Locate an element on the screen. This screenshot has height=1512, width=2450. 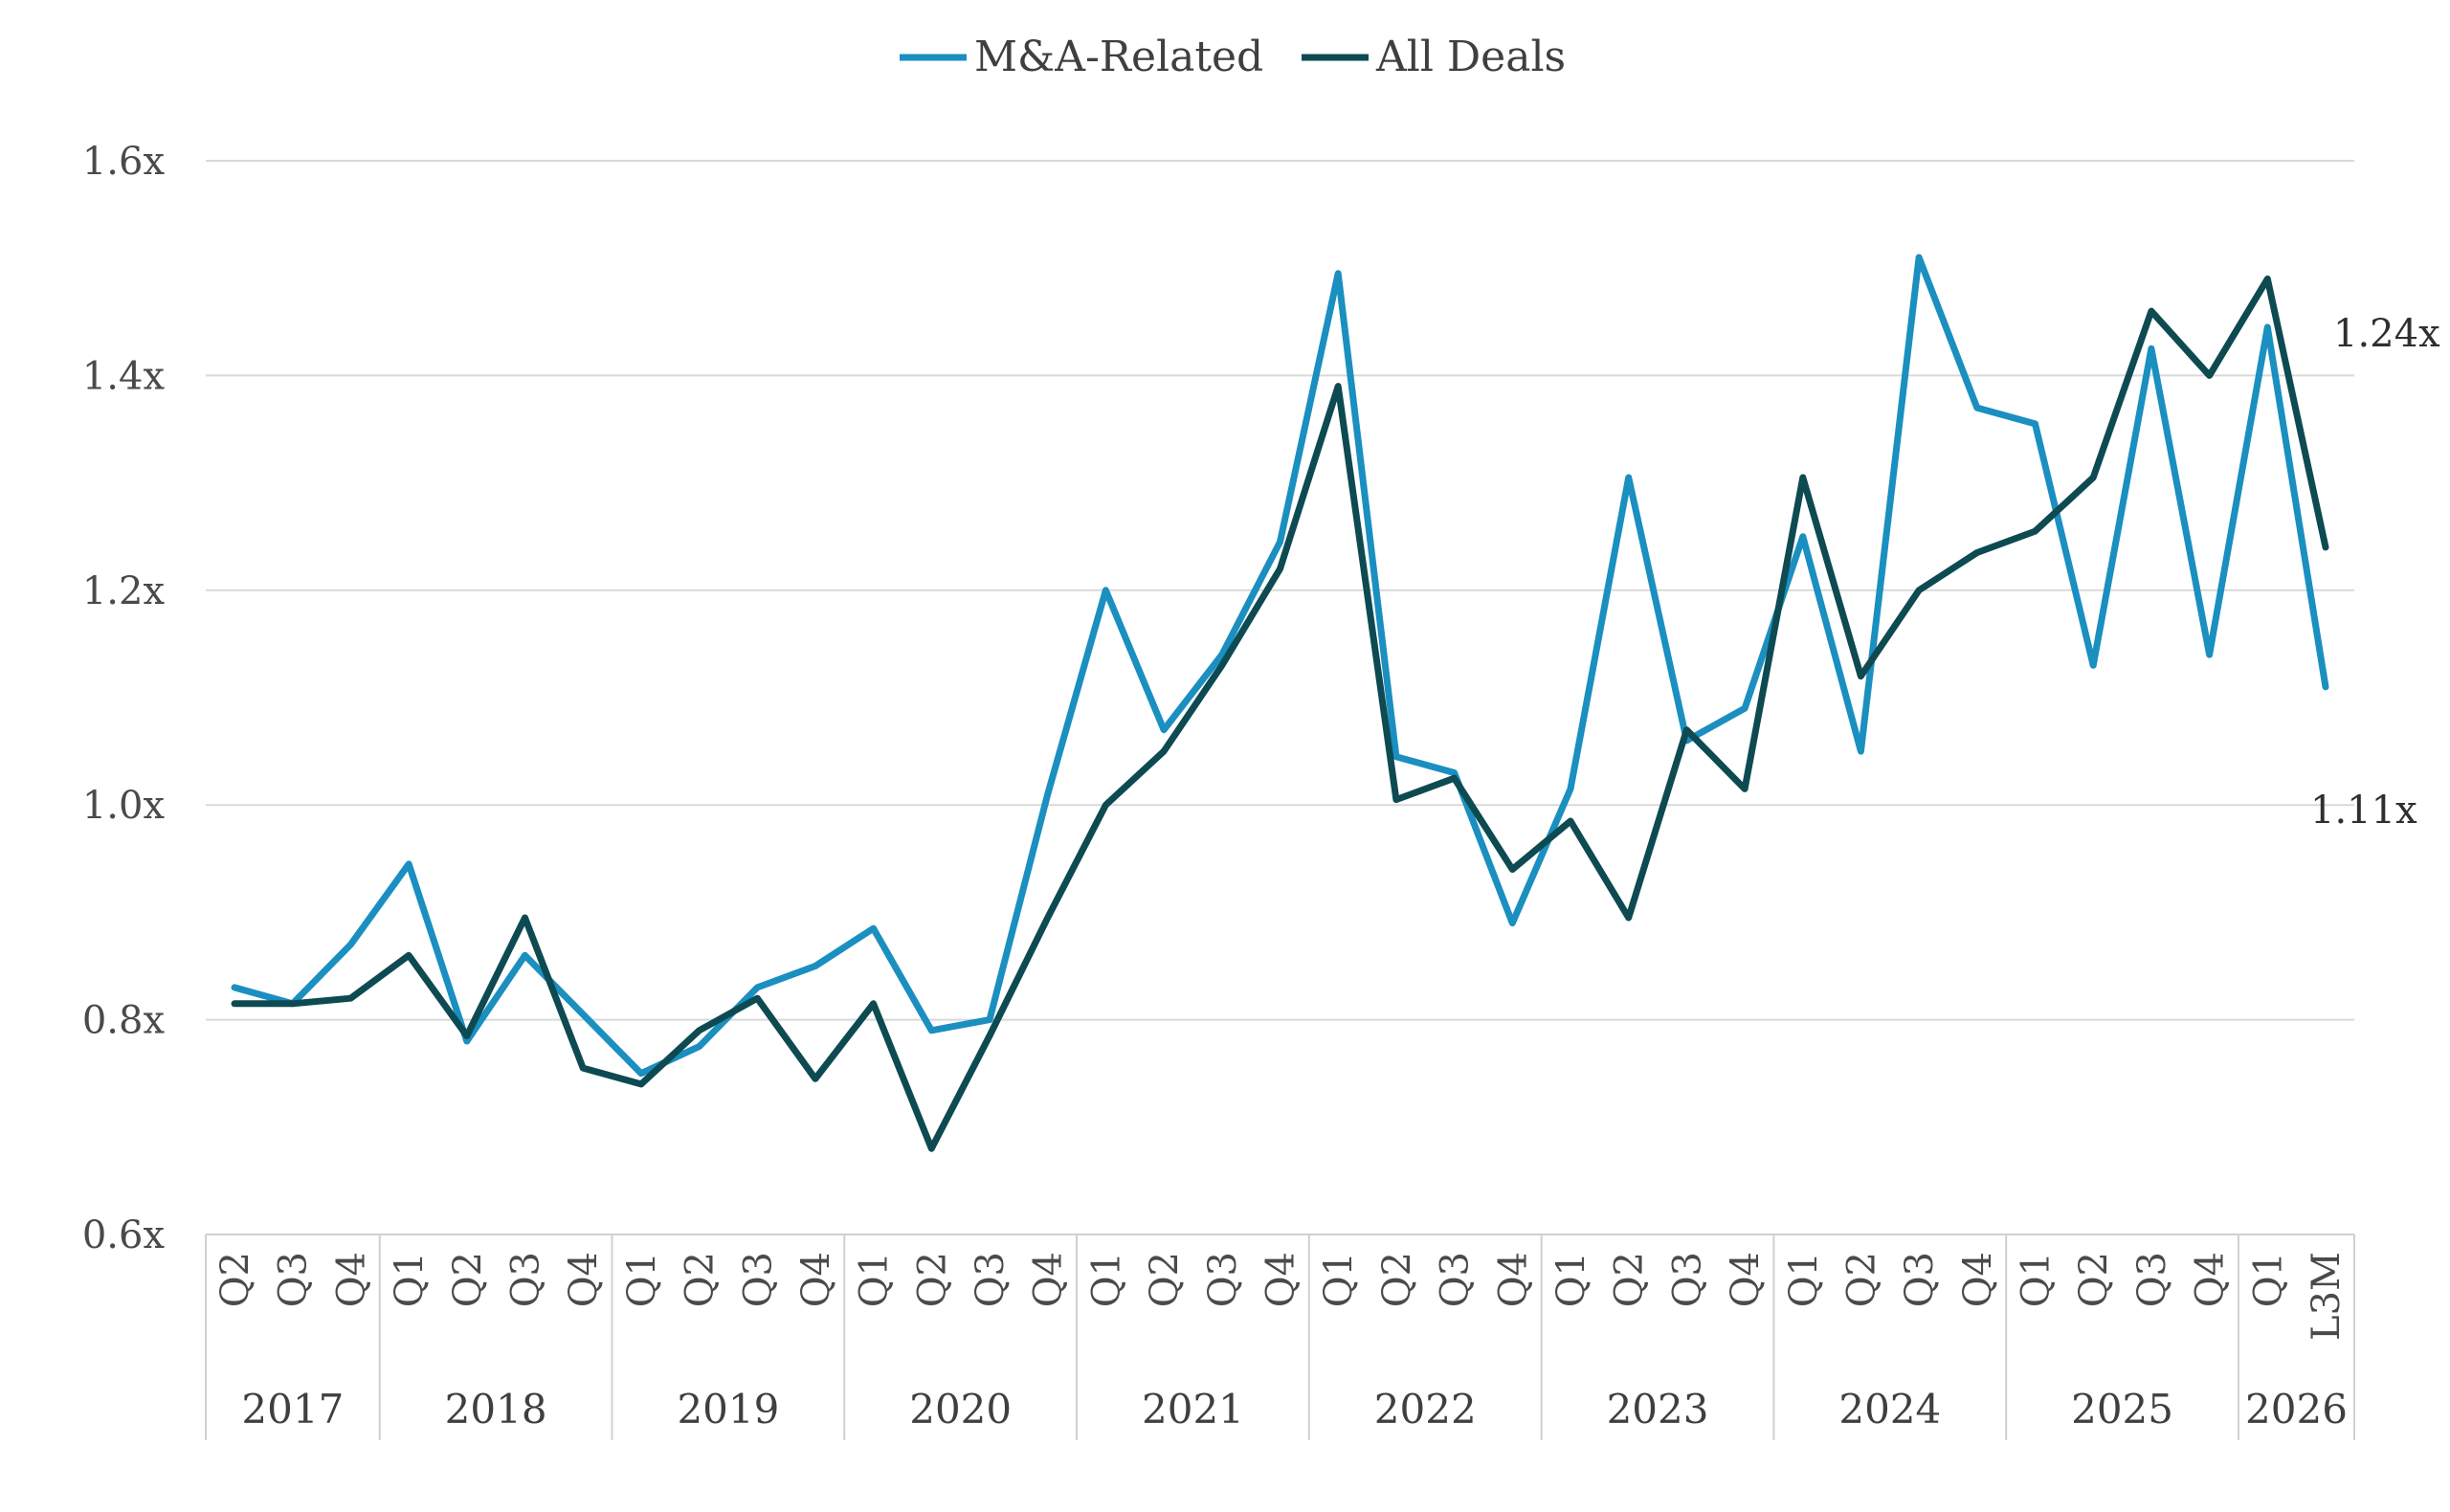
year-label: 2017 is located at coordinates (292, 1409).